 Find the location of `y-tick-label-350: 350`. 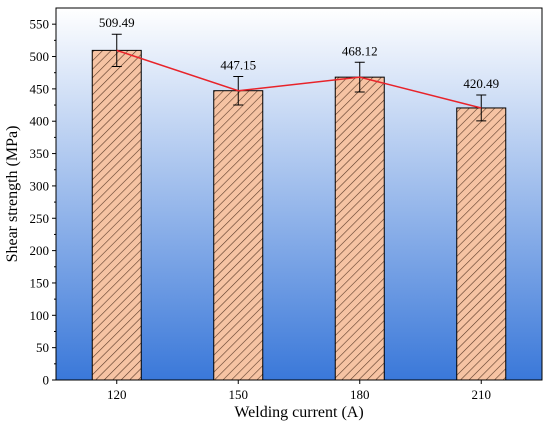

y-tick-label-350: 350 is located at coordinates (40, 153).